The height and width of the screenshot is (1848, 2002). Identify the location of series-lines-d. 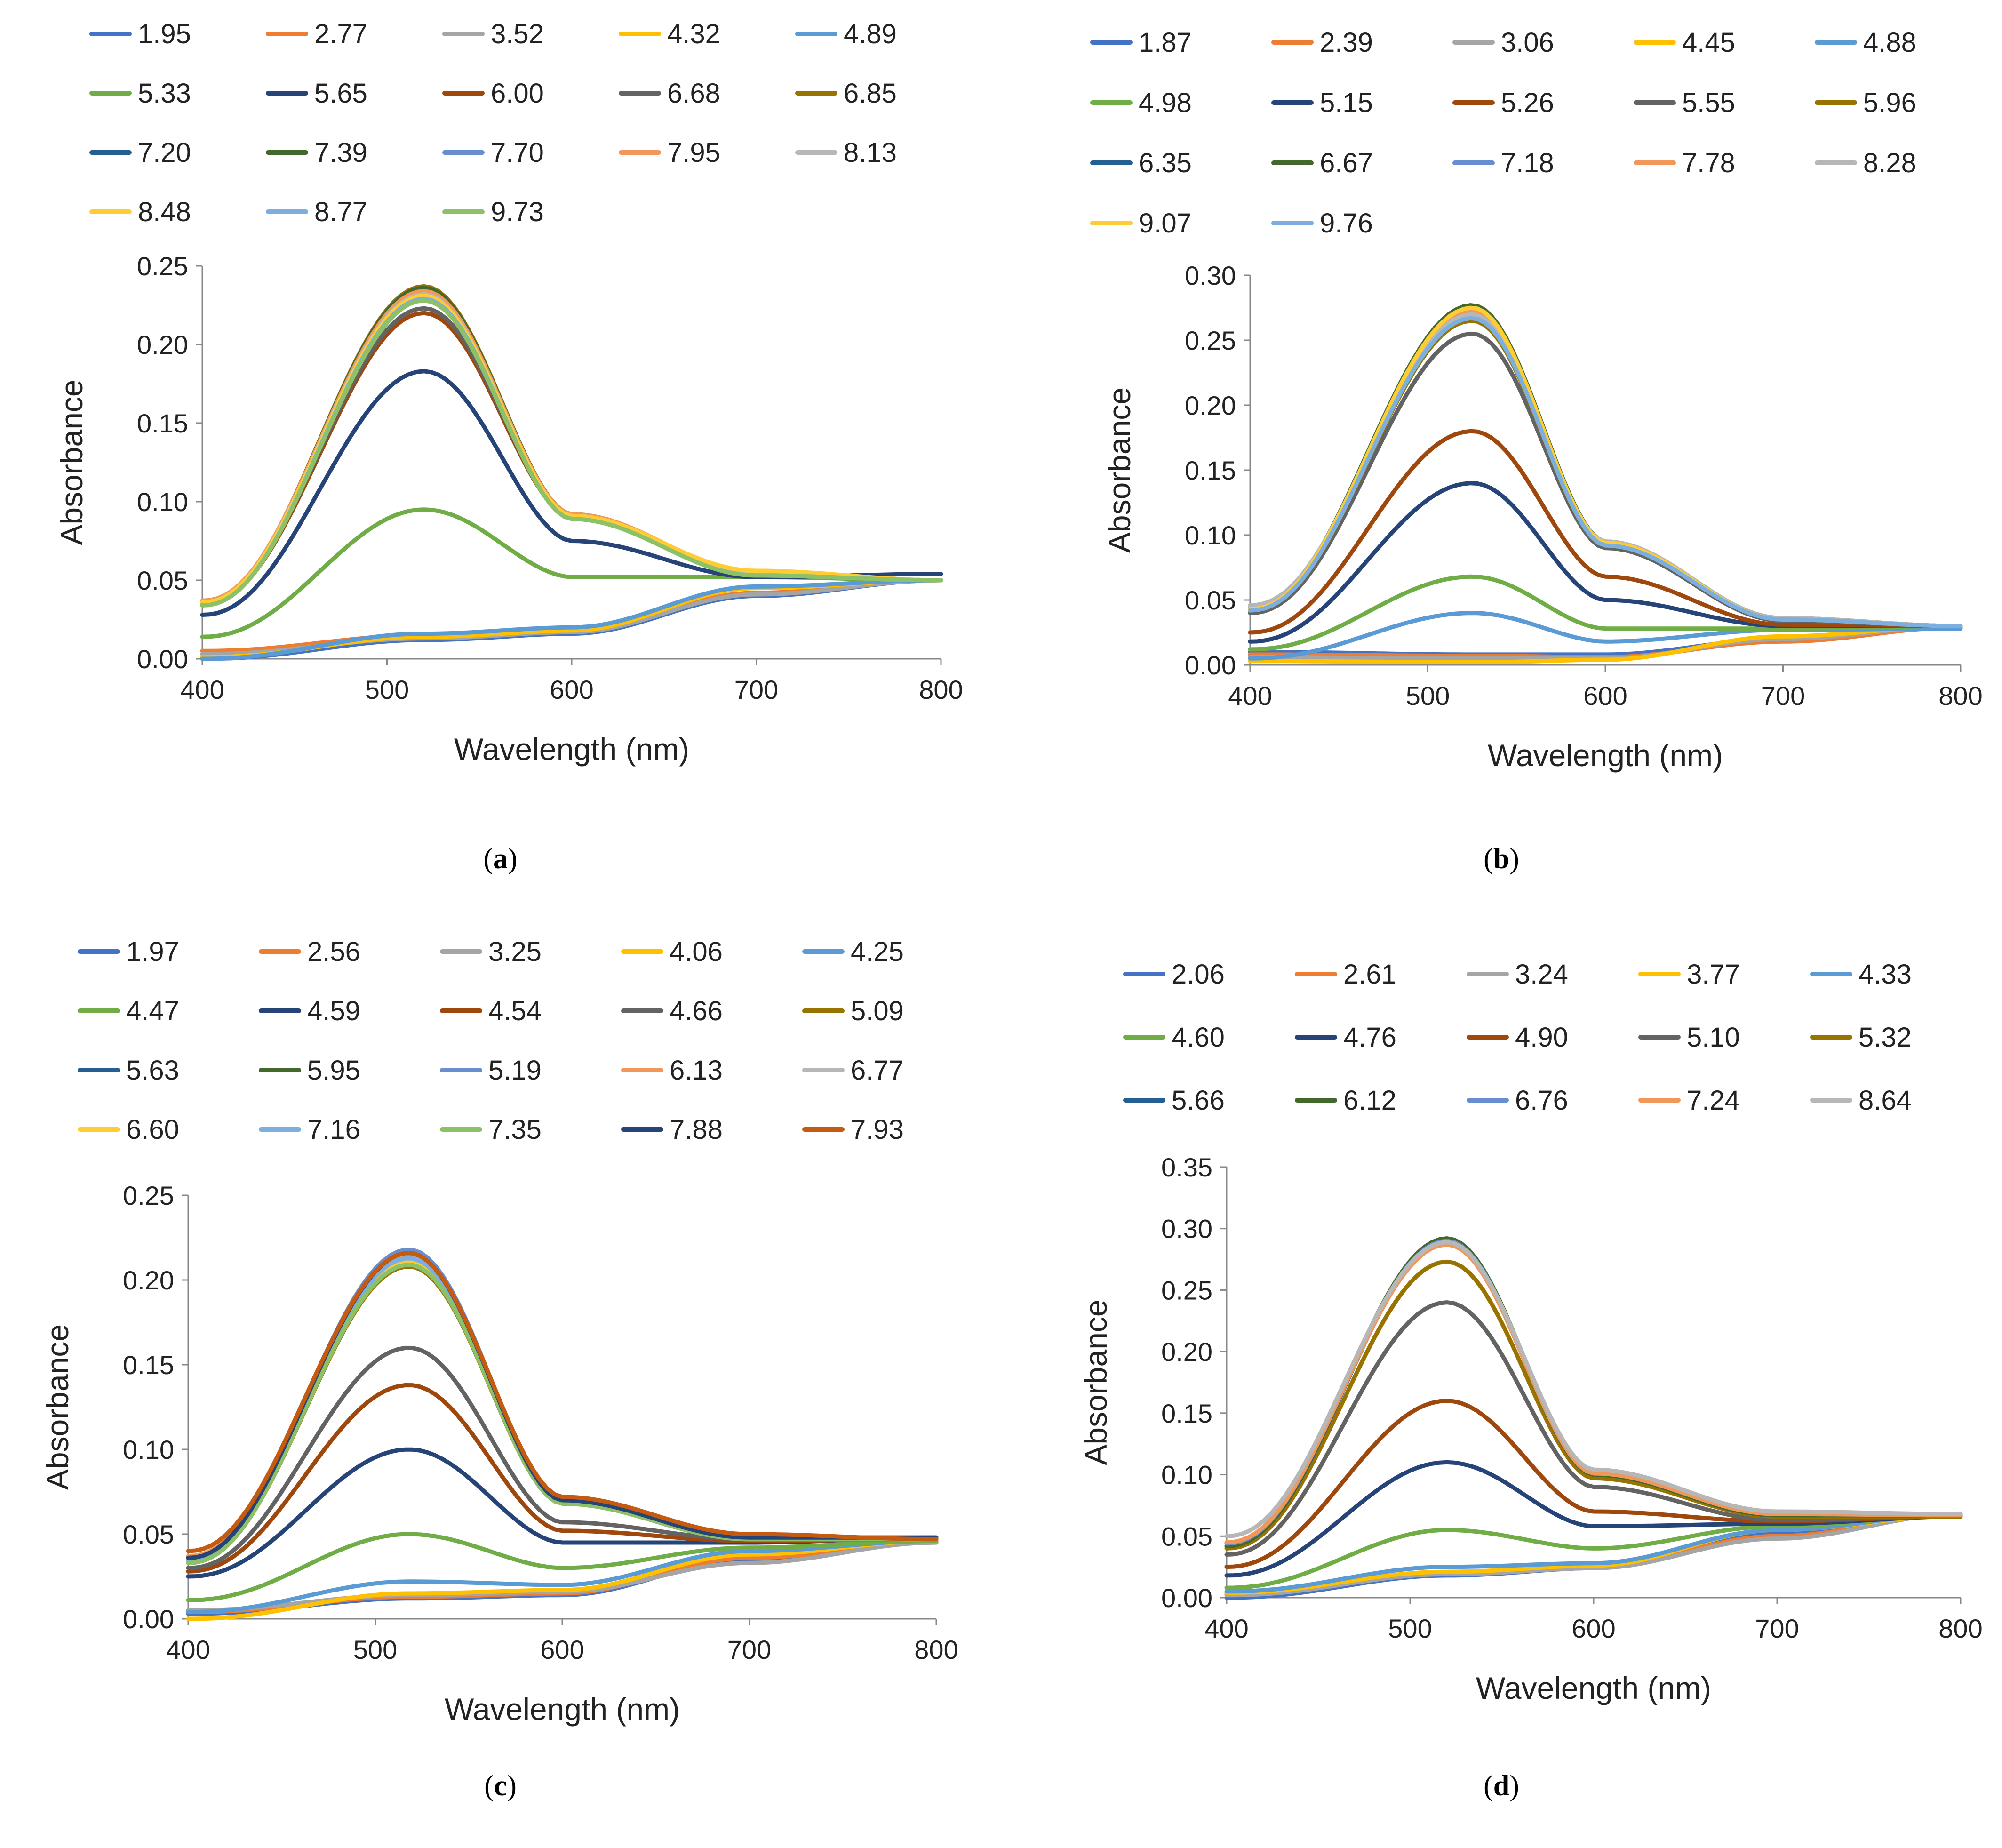
(1593, 1418).